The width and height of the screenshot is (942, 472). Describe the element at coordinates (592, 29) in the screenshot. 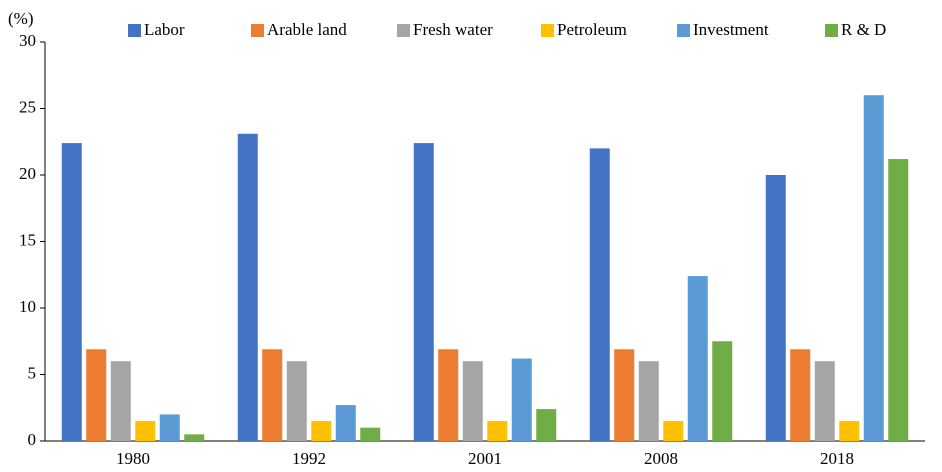

I see `legend-label: Petroleum` at that location.